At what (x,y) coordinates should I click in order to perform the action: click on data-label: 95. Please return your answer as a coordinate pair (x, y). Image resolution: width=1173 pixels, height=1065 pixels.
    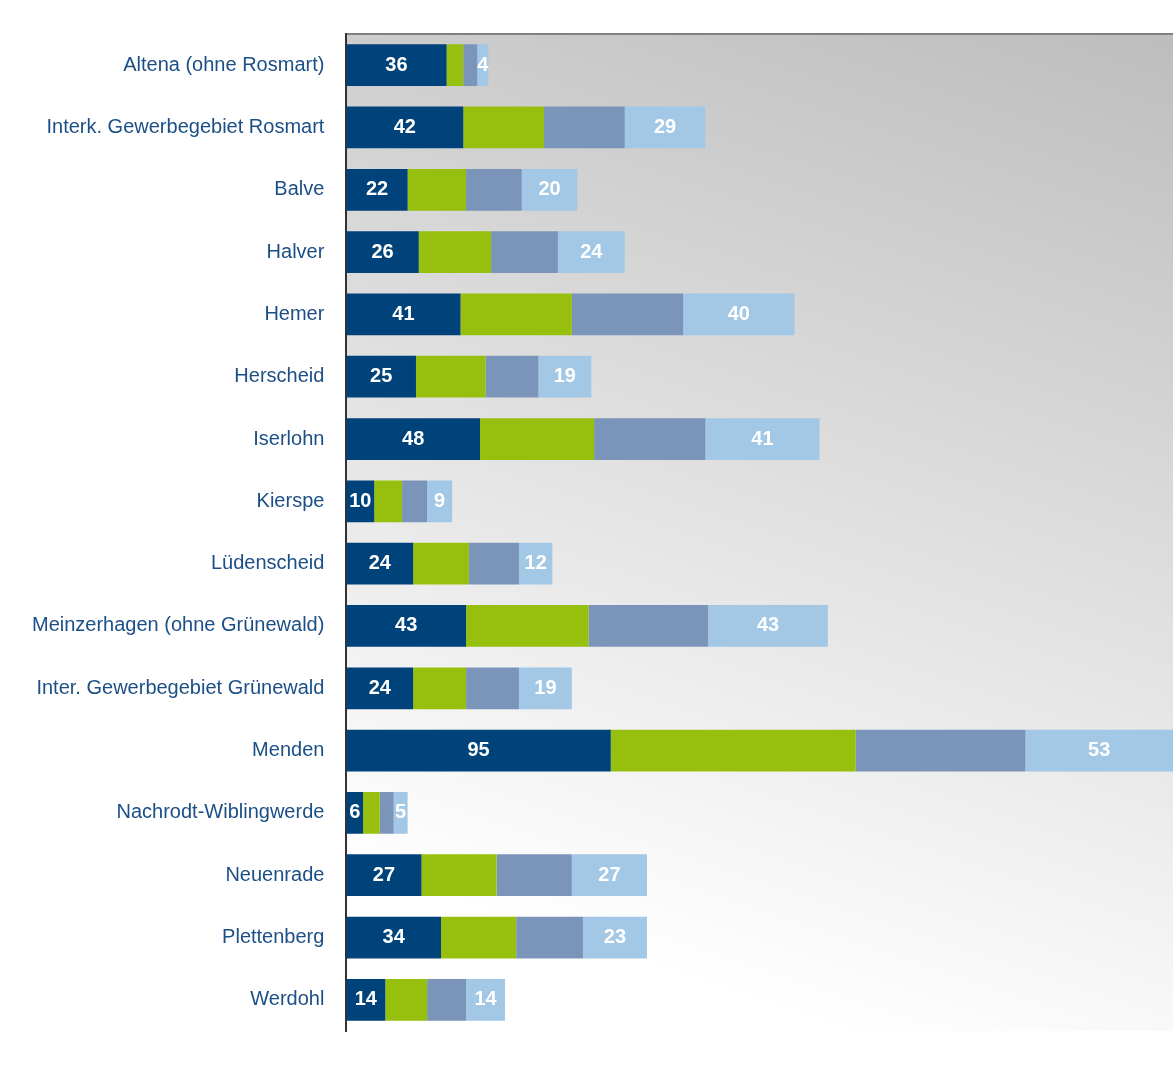
    Looking at the image, I should click on (478, 749).